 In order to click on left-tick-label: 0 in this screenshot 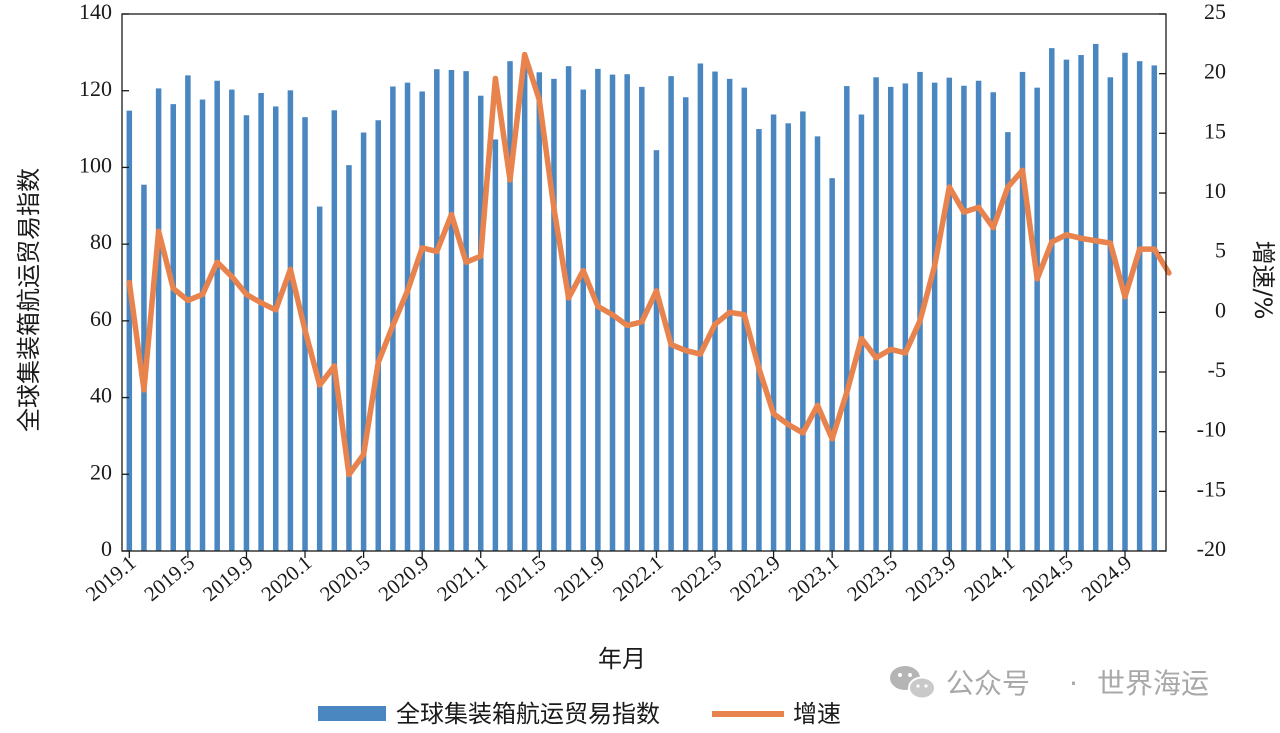, I will do `click(106, 548)`.